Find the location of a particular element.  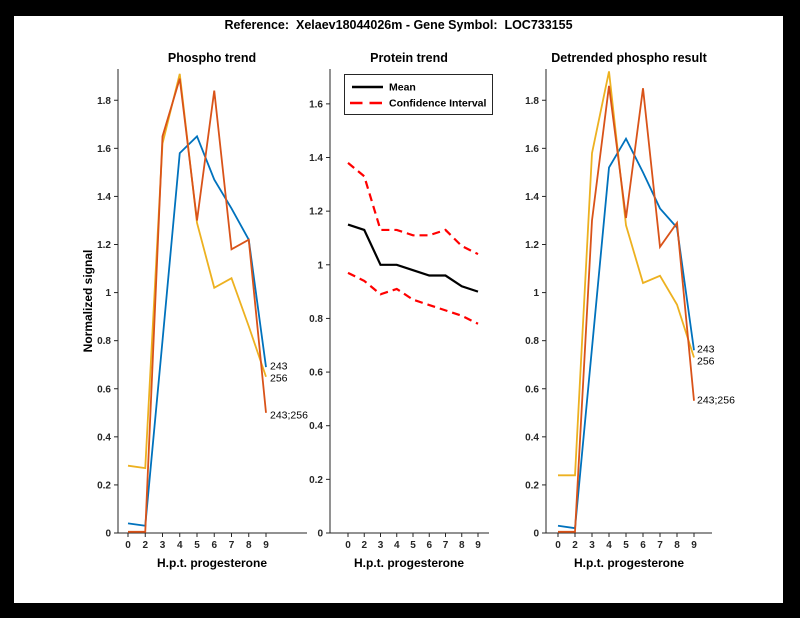

subplot2-xlabel: H.p.t. progesterone is located at coordinates (409, 563).